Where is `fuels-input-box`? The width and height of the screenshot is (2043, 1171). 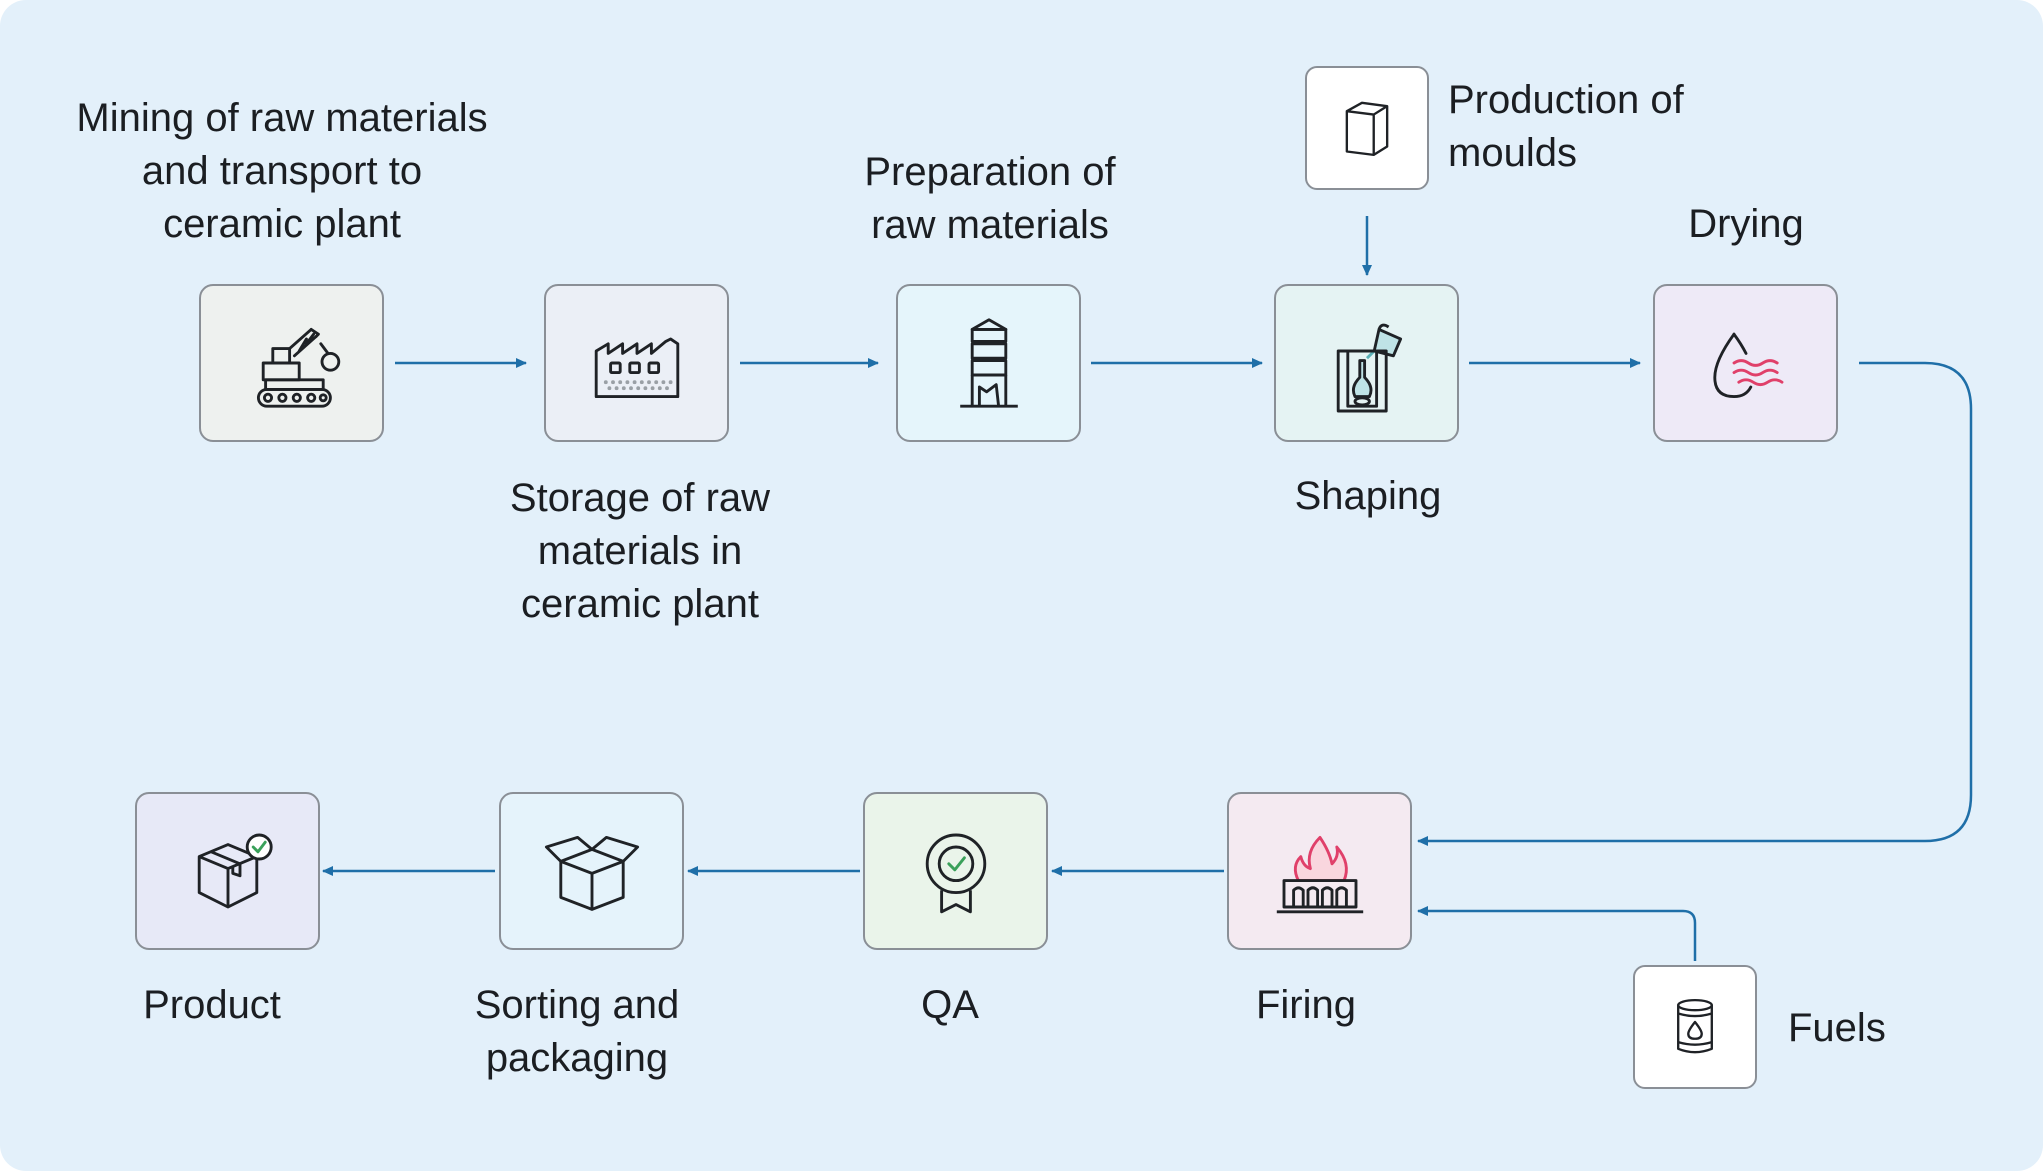 fuels-input-box is located at coordinates (1695, 1027).